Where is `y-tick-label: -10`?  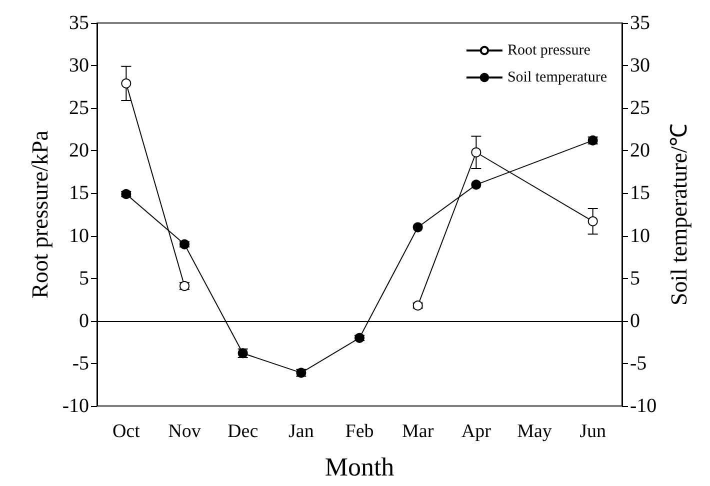
y-tick-label: -10 is located at coordinates (75, 406).